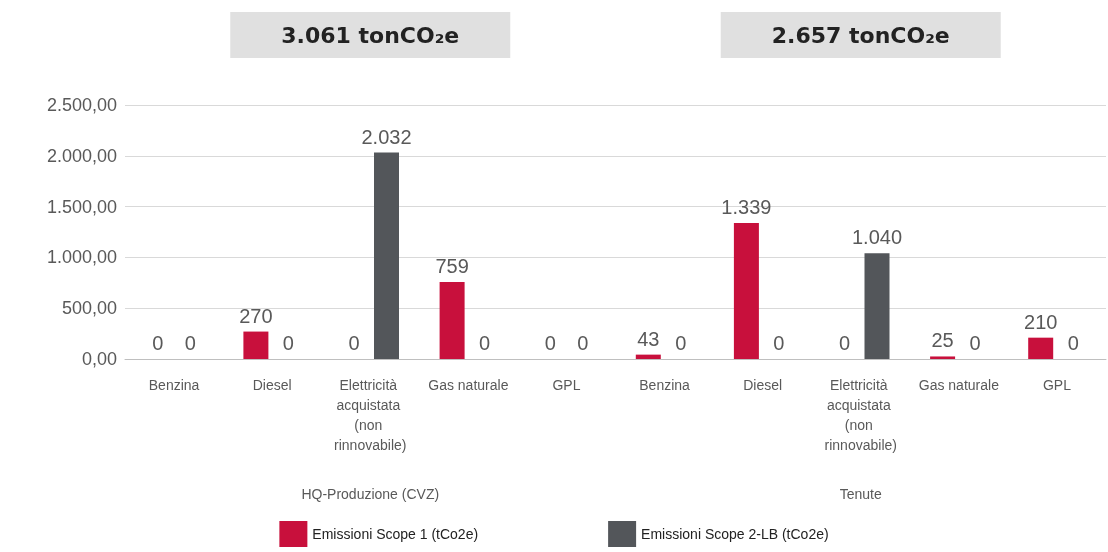 This screenshot has width=1108, height=552. I want to click on y-tick-label: 1.000,00, so click(81, 257).